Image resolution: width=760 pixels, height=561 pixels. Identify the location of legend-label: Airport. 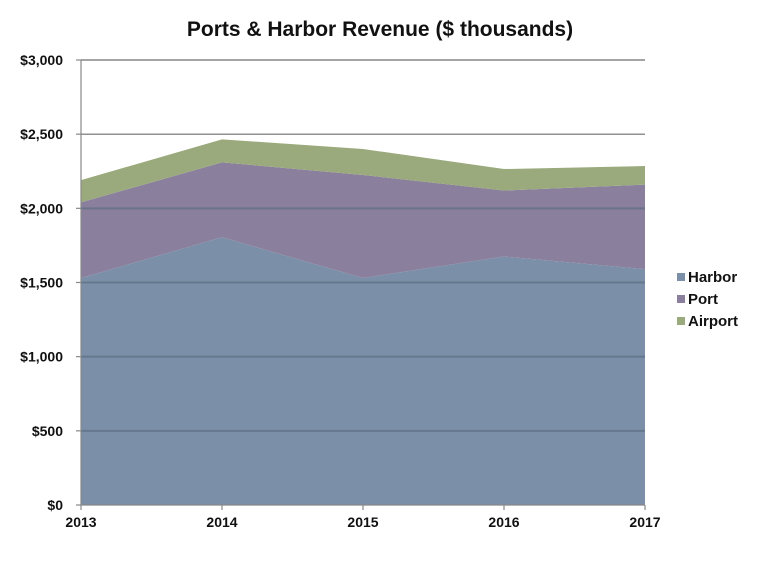
(713, 321).